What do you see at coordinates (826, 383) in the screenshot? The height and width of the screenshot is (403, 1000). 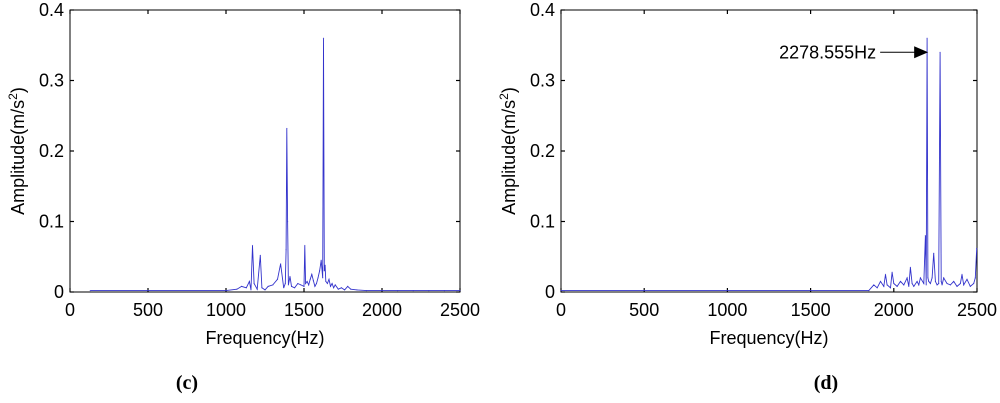 I see `panel-label-d: (d)` at bounding box center [826, 383].